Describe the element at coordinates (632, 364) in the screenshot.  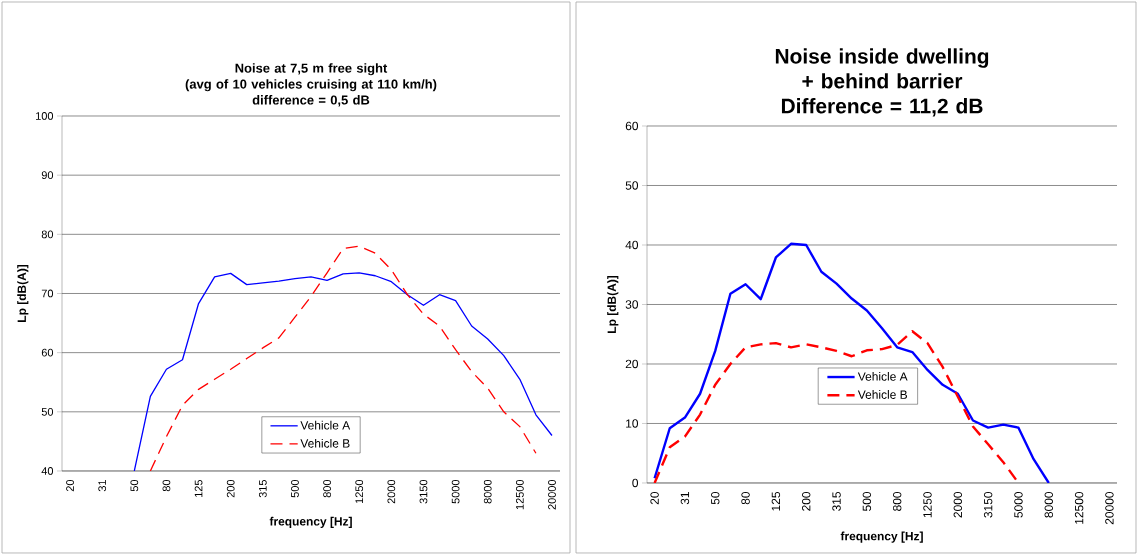
I see `y-tick-label: 20` at that location.